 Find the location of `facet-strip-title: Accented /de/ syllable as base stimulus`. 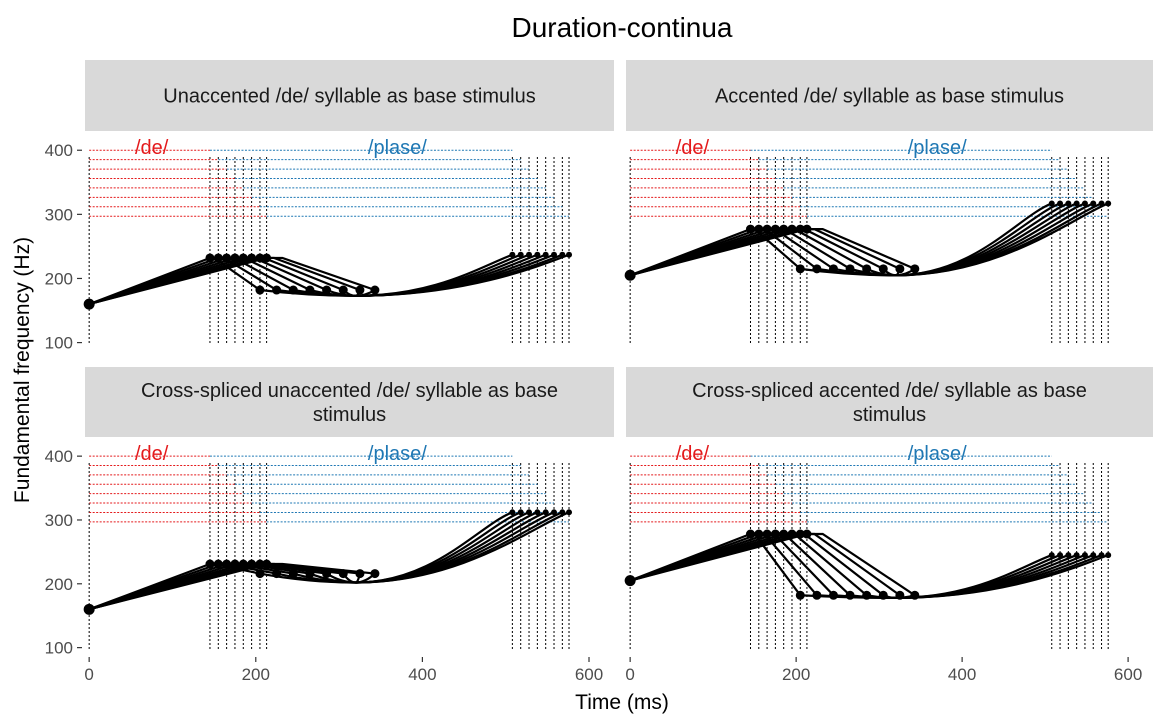

facet-strip-title: Accented /de/ syllable as base stimulus is located at coordinates (889, 97).